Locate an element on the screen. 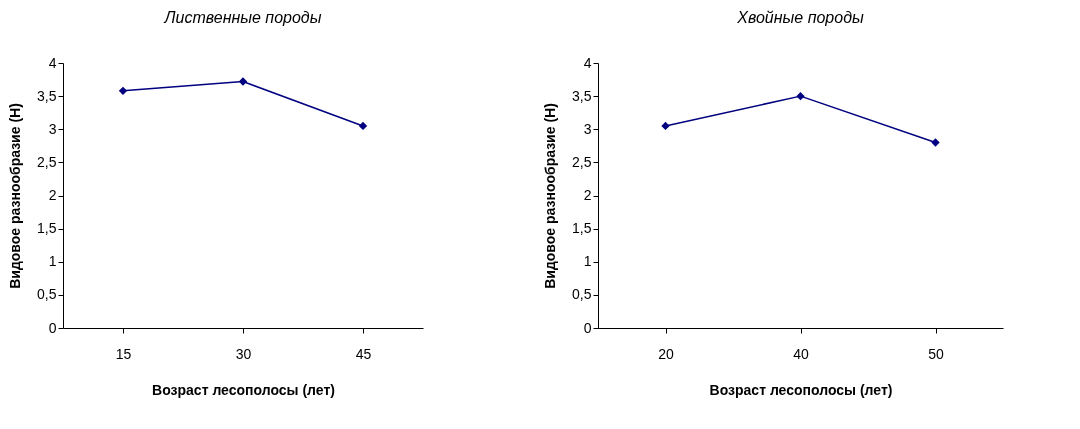 Image resolution: width=1080 pixels, height=429 pixels. chart-title: Лиственные породы is located at coordinates (242, 17).